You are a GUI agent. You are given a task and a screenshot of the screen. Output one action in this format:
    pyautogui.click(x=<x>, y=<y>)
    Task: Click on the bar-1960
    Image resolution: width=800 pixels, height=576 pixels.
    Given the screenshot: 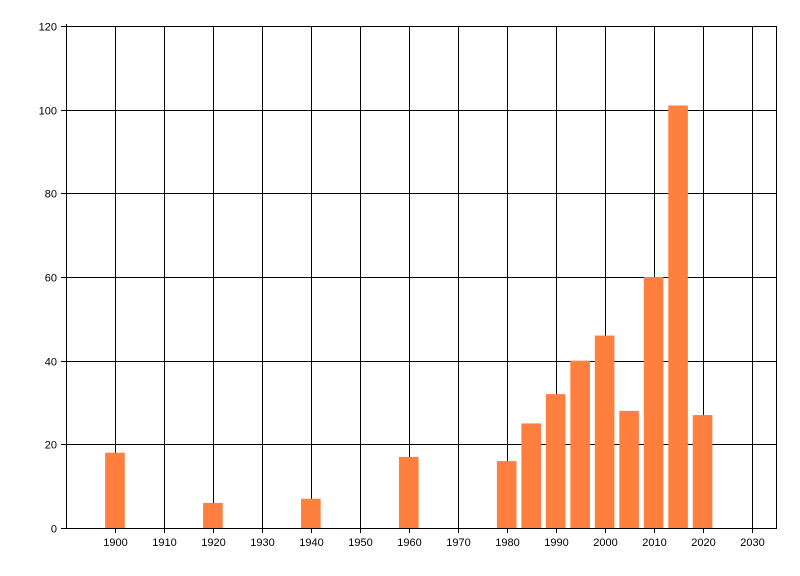 What is the action you would take?
    pyautogui.click(x=408, y=492)
    